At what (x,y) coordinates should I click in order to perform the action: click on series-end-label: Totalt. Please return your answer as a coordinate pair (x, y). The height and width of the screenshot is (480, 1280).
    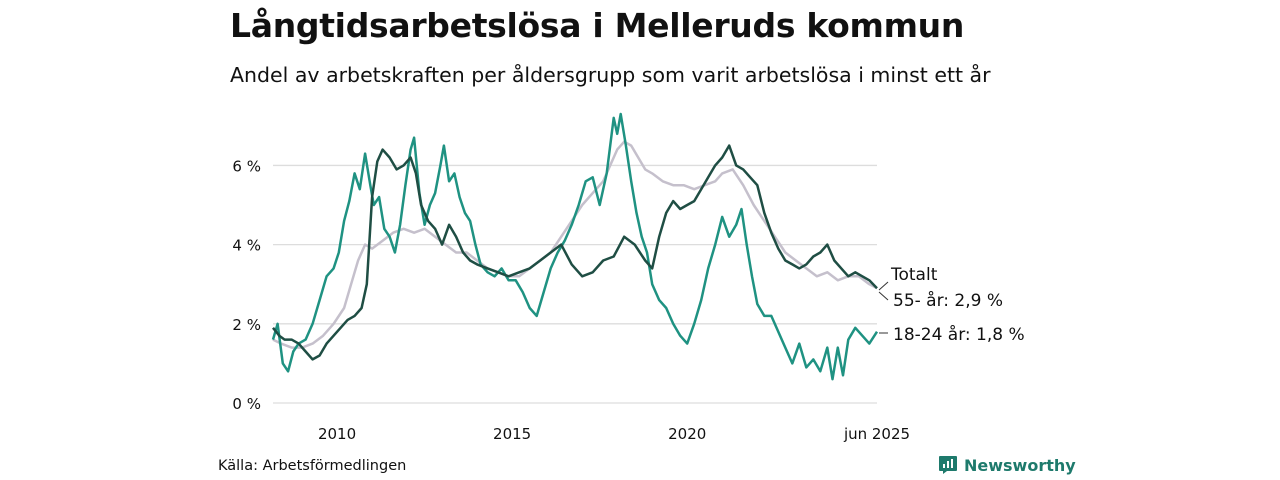
    Looking at the image, I should click on (914, 275).